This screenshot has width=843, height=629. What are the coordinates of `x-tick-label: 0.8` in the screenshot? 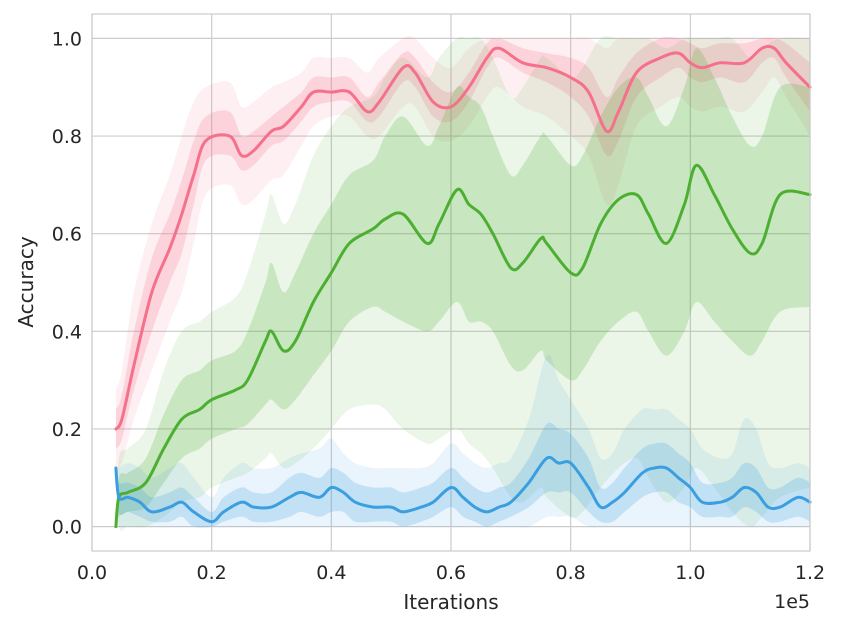 It's located at (571, 573).